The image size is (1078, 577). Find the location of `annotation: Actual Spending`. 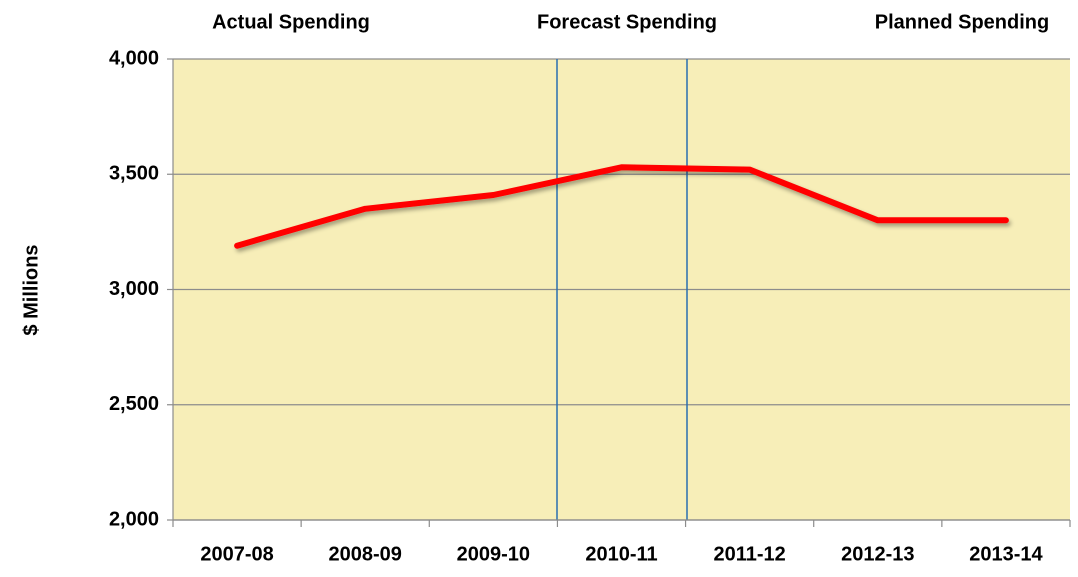

annotation: Actual Spending is located at coordinates (291, 22).